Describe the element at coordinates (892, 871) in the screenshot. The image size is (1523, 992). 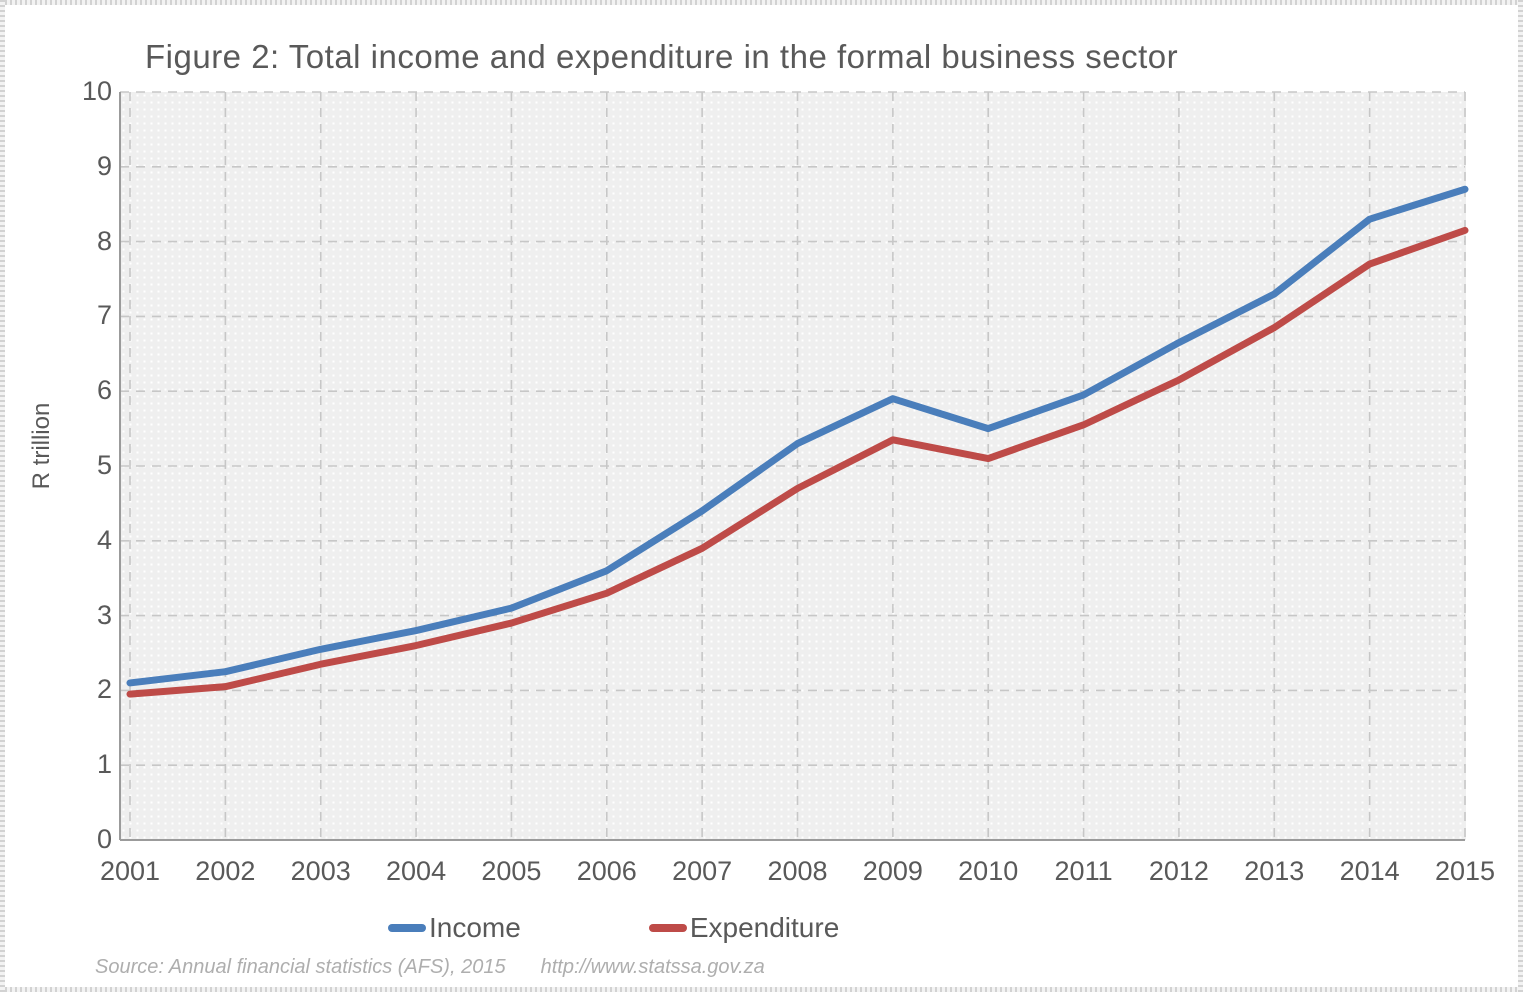
I see `x-tick-label: 2009` at that location.